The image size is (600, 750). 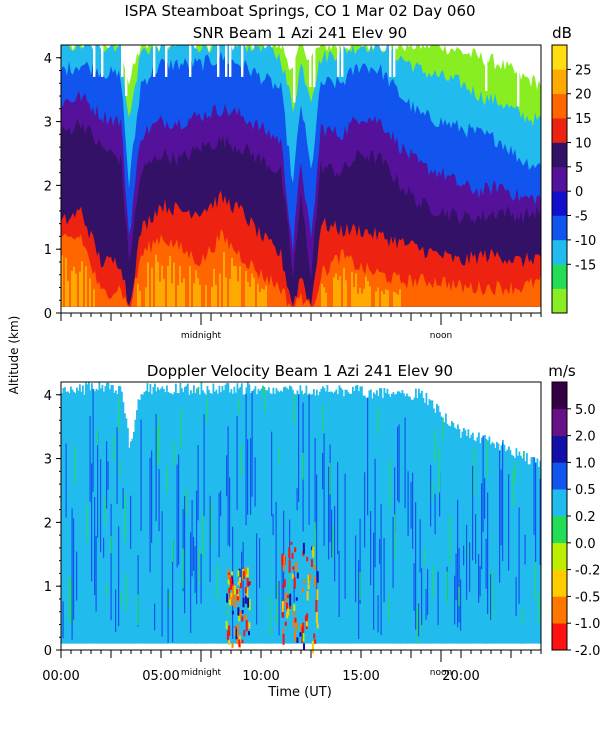 What do you see at coordinates (585, 241) in the screenshot?
I see `snr-colorbar-tick-label: -10` at bounding box center [585, 241].